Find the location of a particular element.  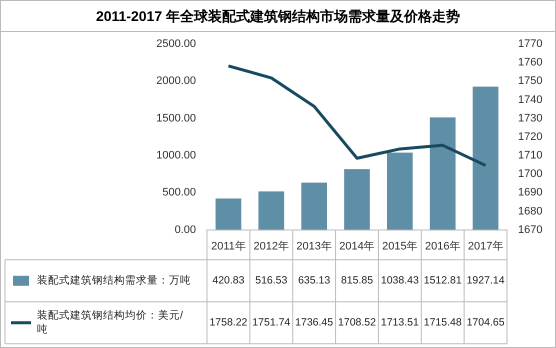

x-tick-label: 2012年 is located at coordinates (272, 246).